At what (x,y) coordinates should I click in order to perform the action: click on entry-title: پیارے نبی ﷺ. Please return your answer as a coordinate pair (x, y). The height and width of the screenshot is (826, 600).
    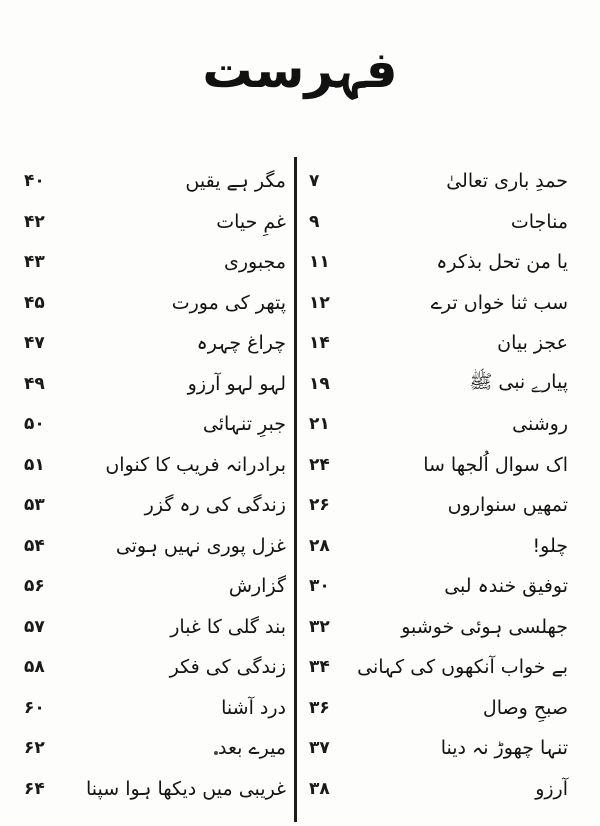
    Looking at the image, I should click on (518, 381).